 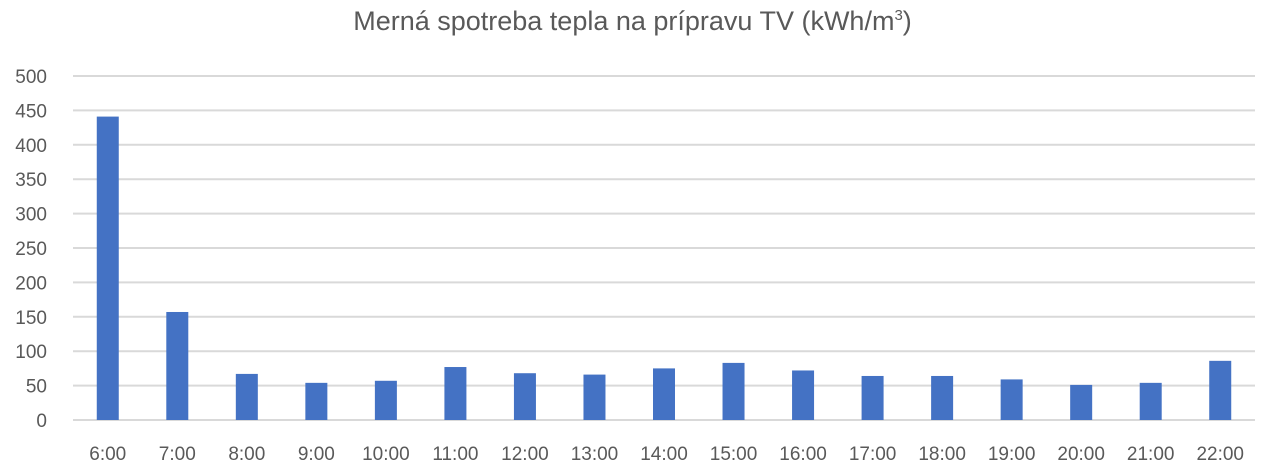 What do you see at coordinates (734, 454) in the screenshot?
I see `x-tick-label: 15:00` at bounding box center [734, 454].